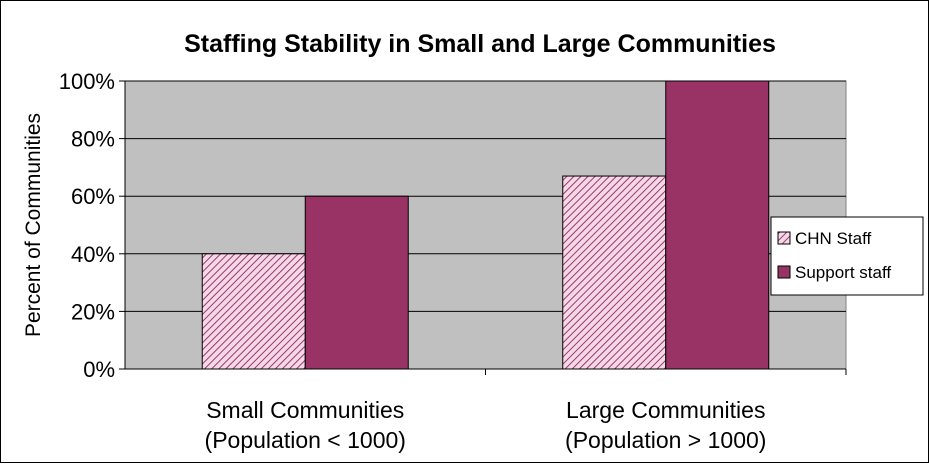 The height and width of the screenshot is (468, 929). I want to click on x-category-label: Large Communities, so click(665, 410).